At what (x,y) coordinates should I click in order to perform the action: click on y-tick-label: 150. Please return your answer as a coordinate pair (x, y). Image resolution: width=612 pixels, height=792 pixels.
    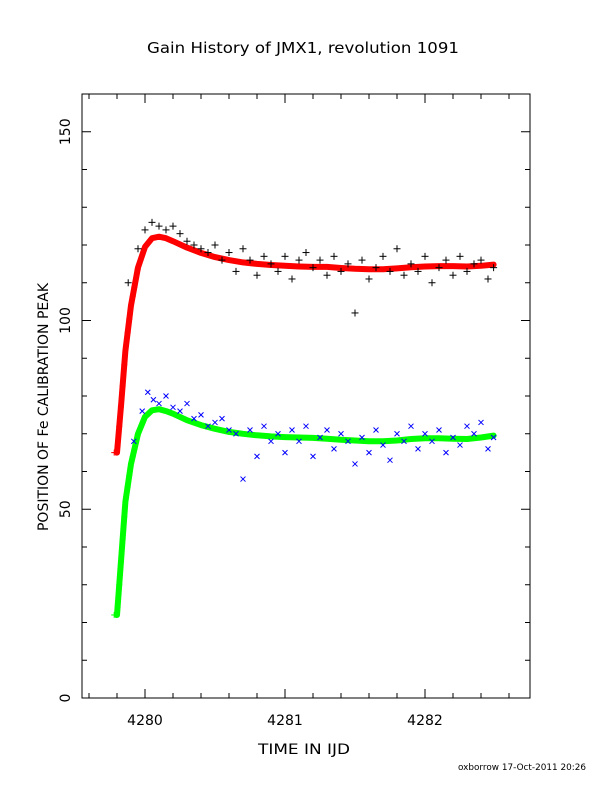
    Looking at the image, I should click on (66, 131).